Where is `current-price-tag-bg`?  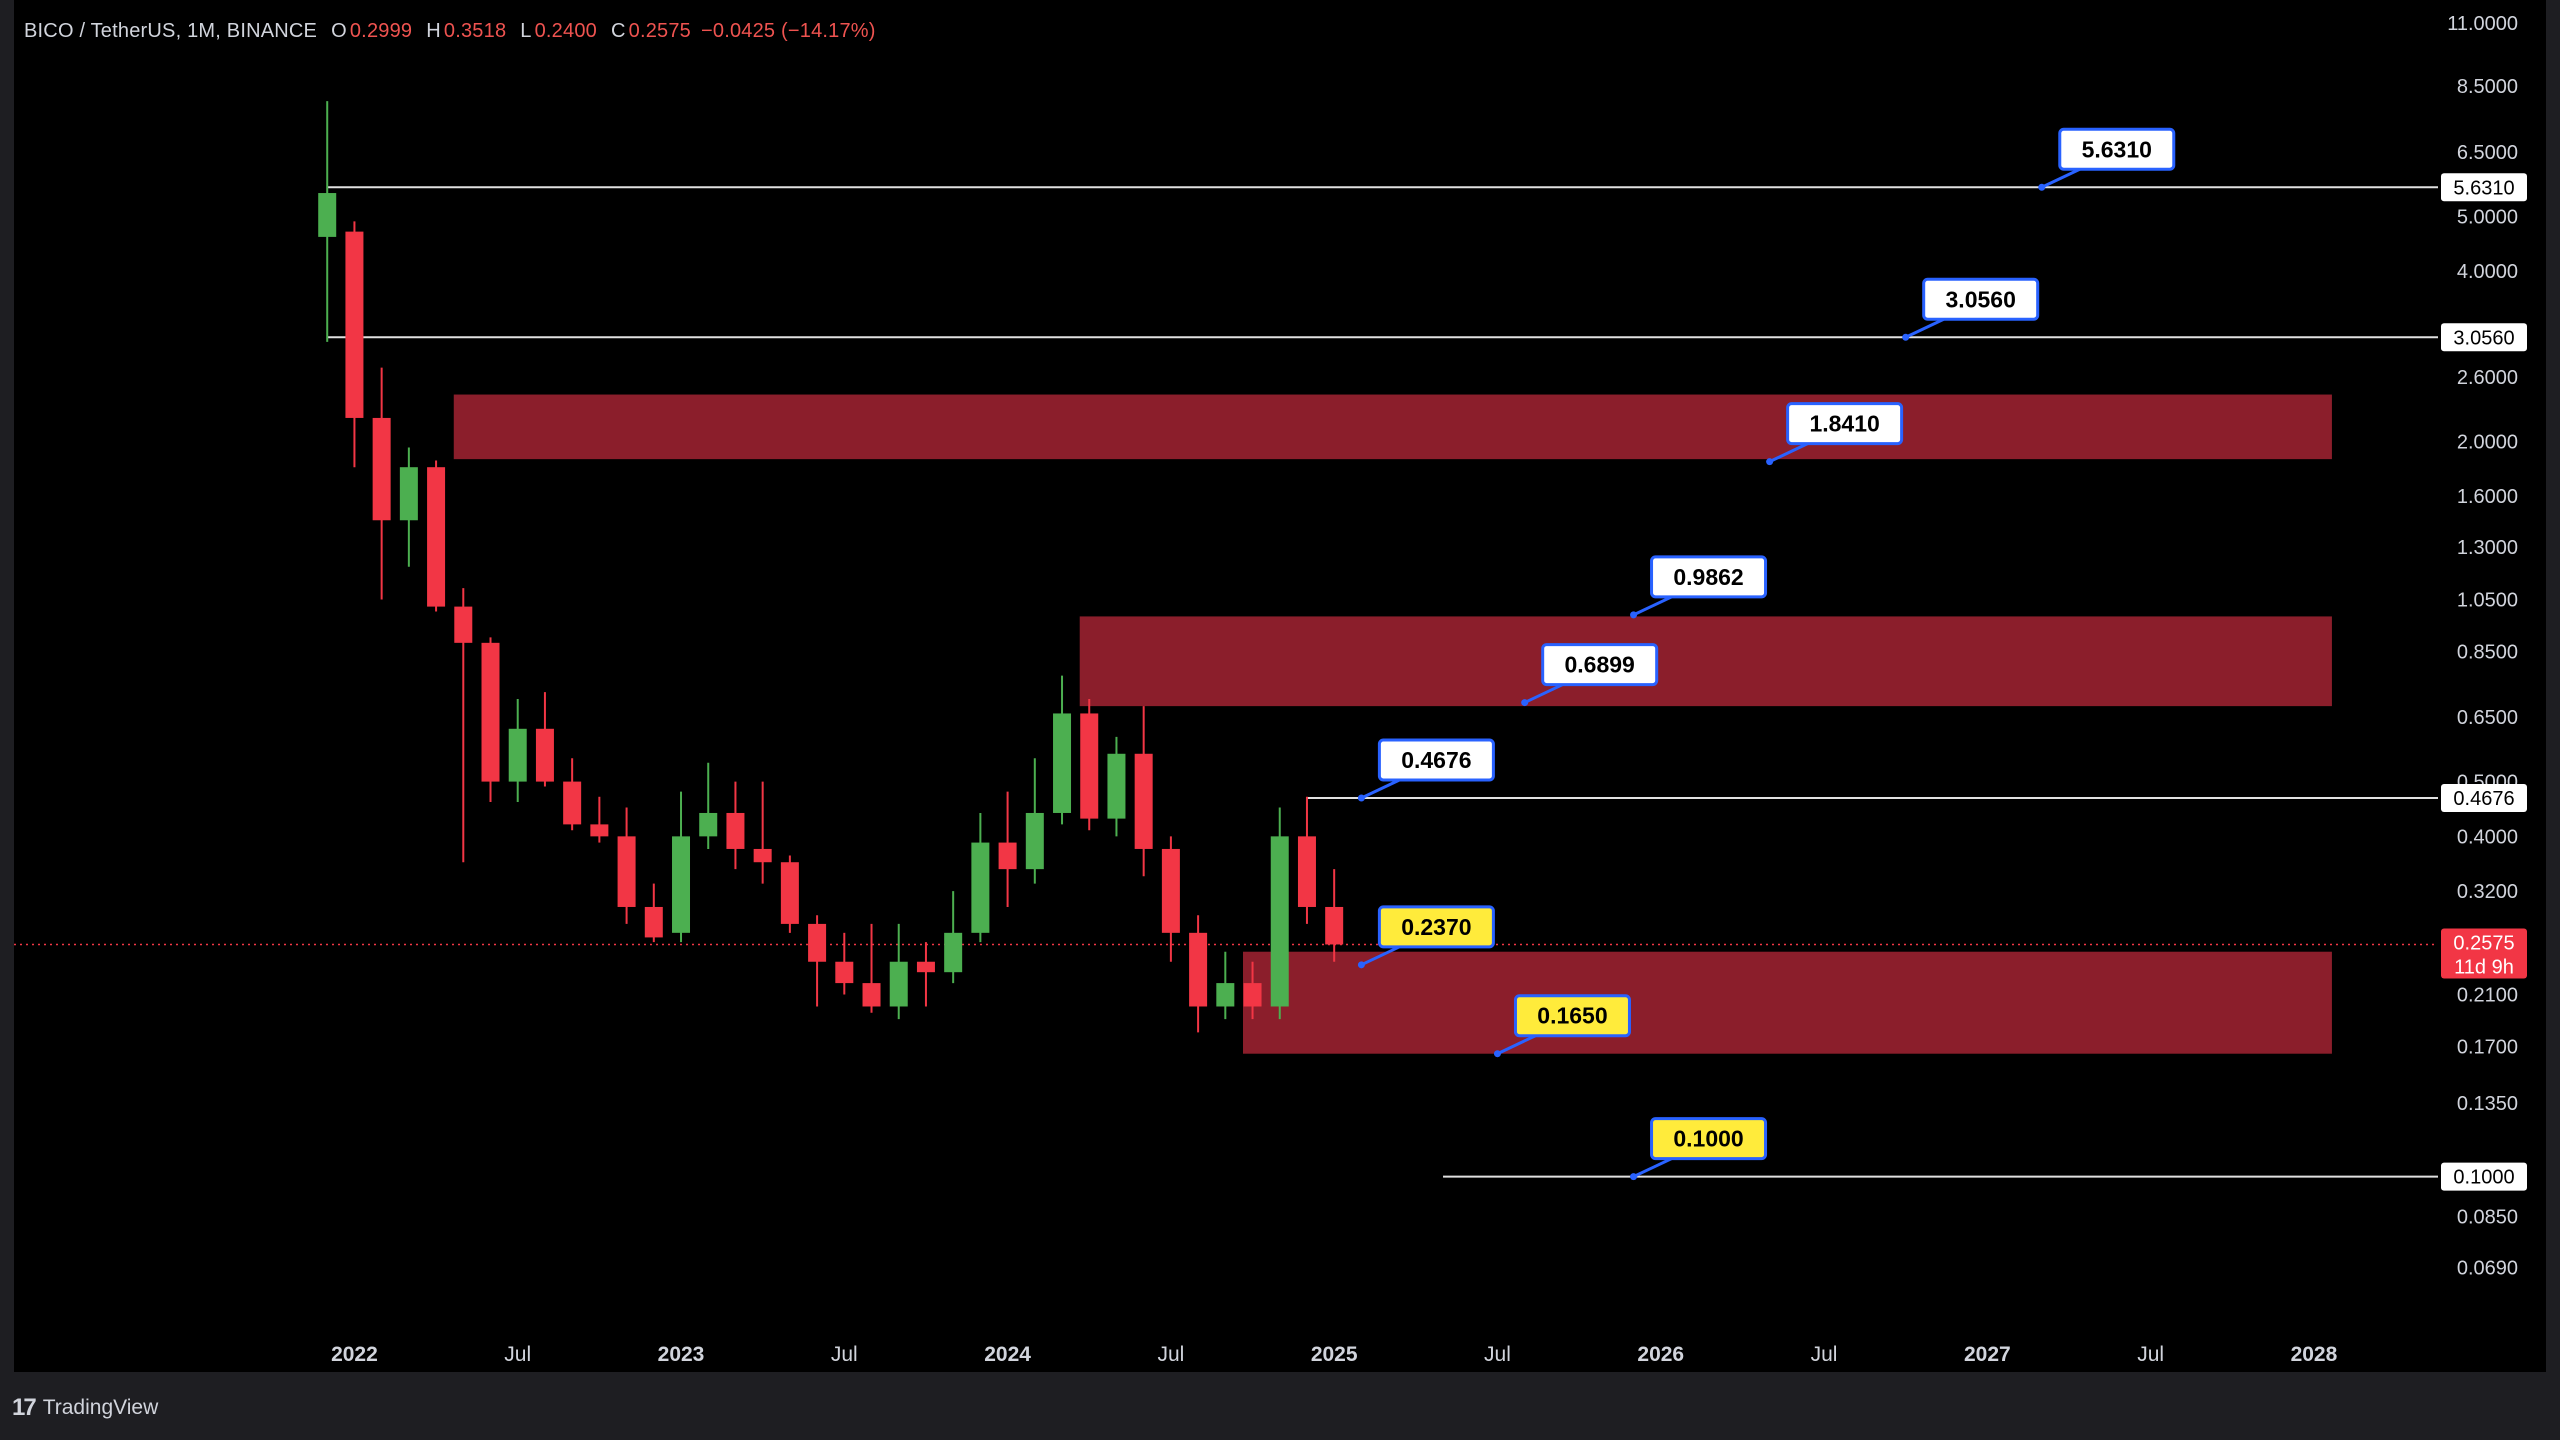 current-price-tag-bg is located at coordinates (2484, 953).